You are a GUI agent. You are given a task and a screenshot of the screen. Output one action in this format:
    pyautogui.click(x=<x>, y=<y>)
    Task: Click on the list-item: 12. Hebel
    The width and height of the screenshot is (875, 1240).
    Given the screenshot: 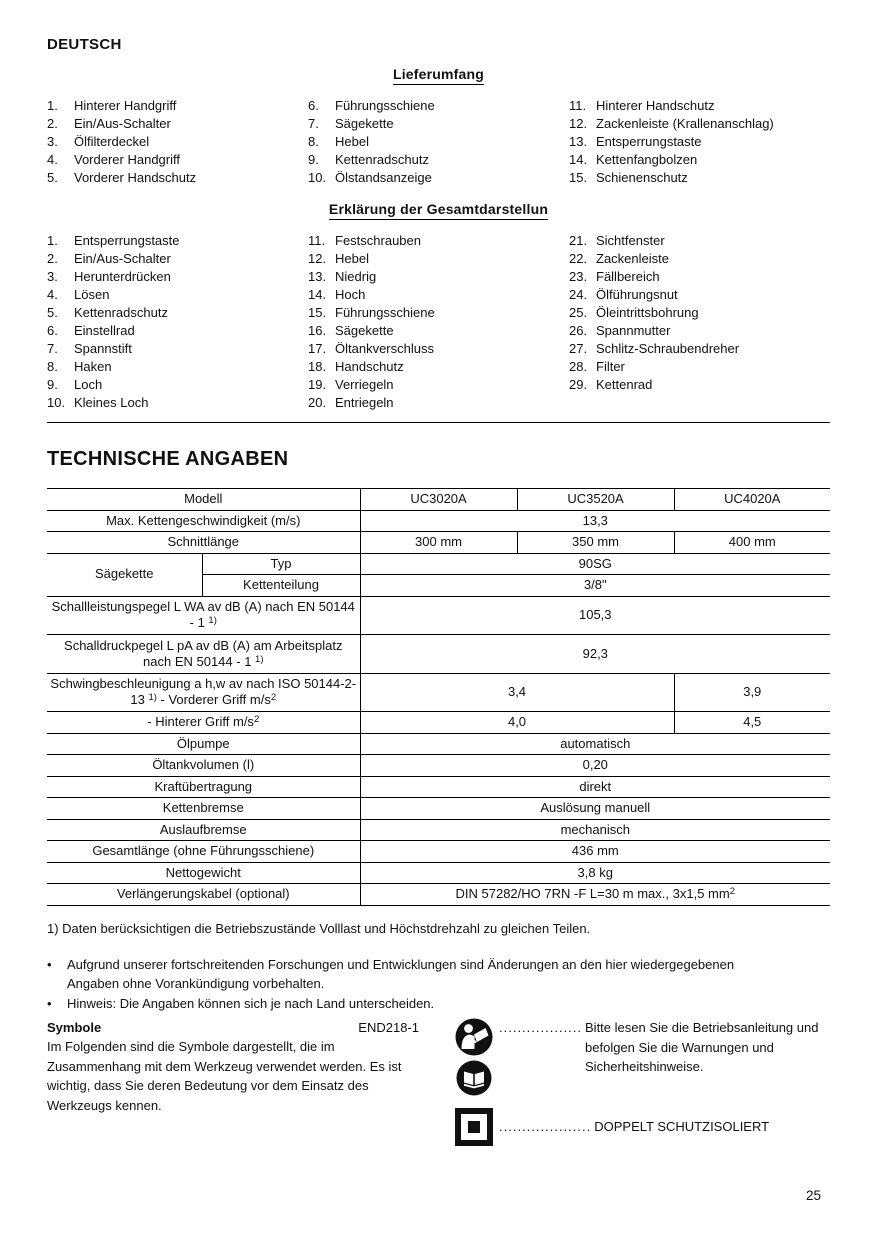 What is the action you would take?
    pyautogui.click(x=438, y=259)
    